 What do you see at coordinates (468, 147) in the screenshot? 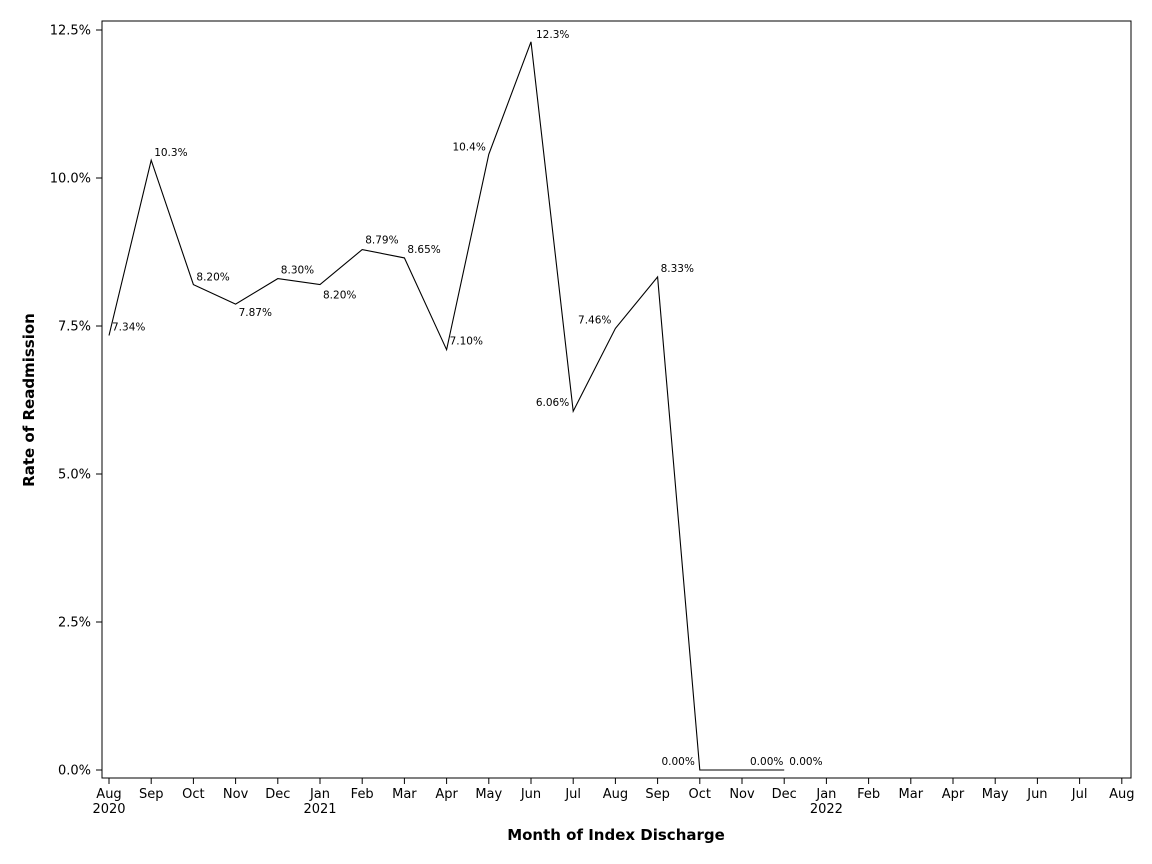
I see `data-label: 10.4%` at bounding box center [468, 147].